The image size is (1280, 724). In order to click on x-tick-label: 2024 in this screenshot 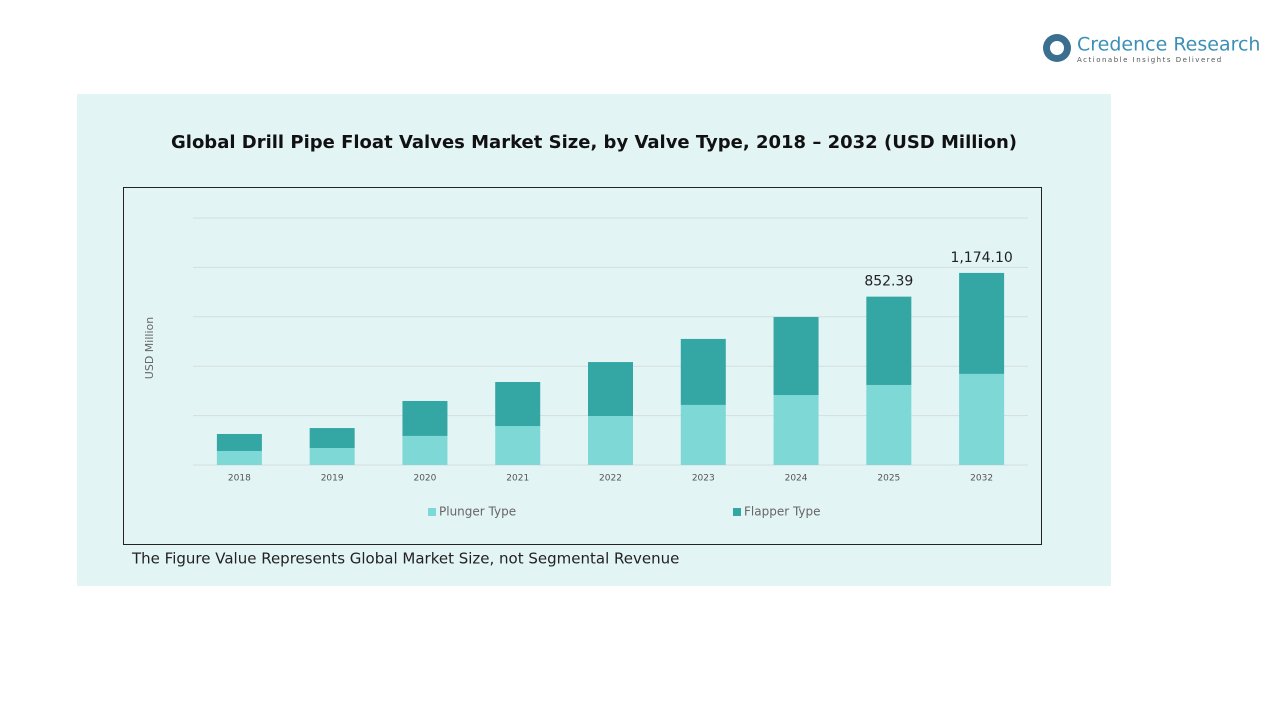, I will do `click(796, 479)`.